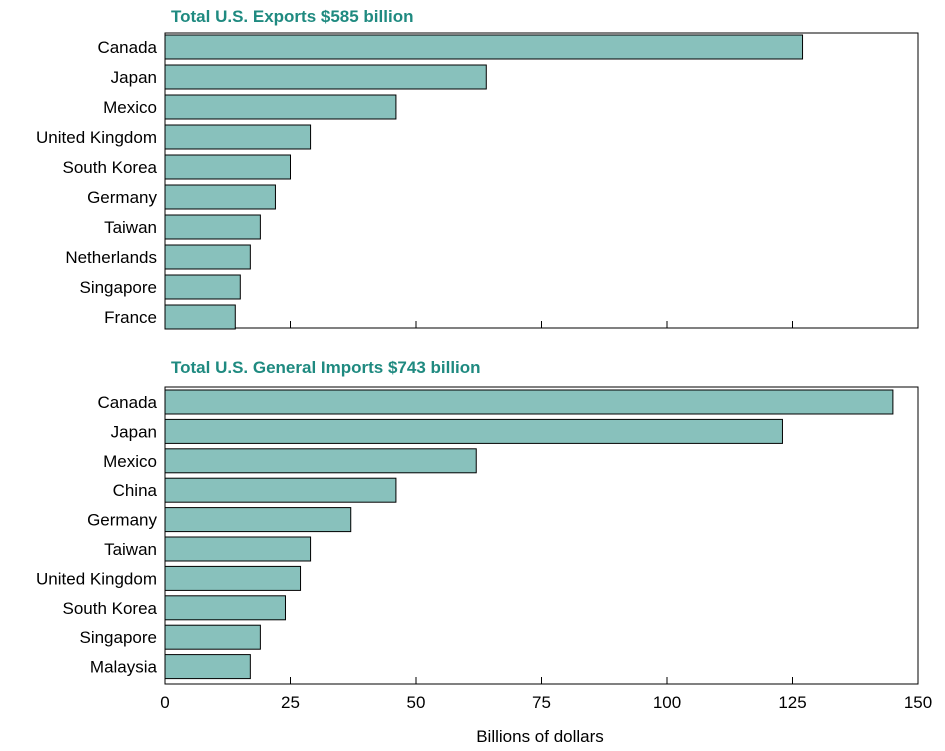 The image size is (945, 751). I want to click on x-tick-label: 25, so click(290, 702).